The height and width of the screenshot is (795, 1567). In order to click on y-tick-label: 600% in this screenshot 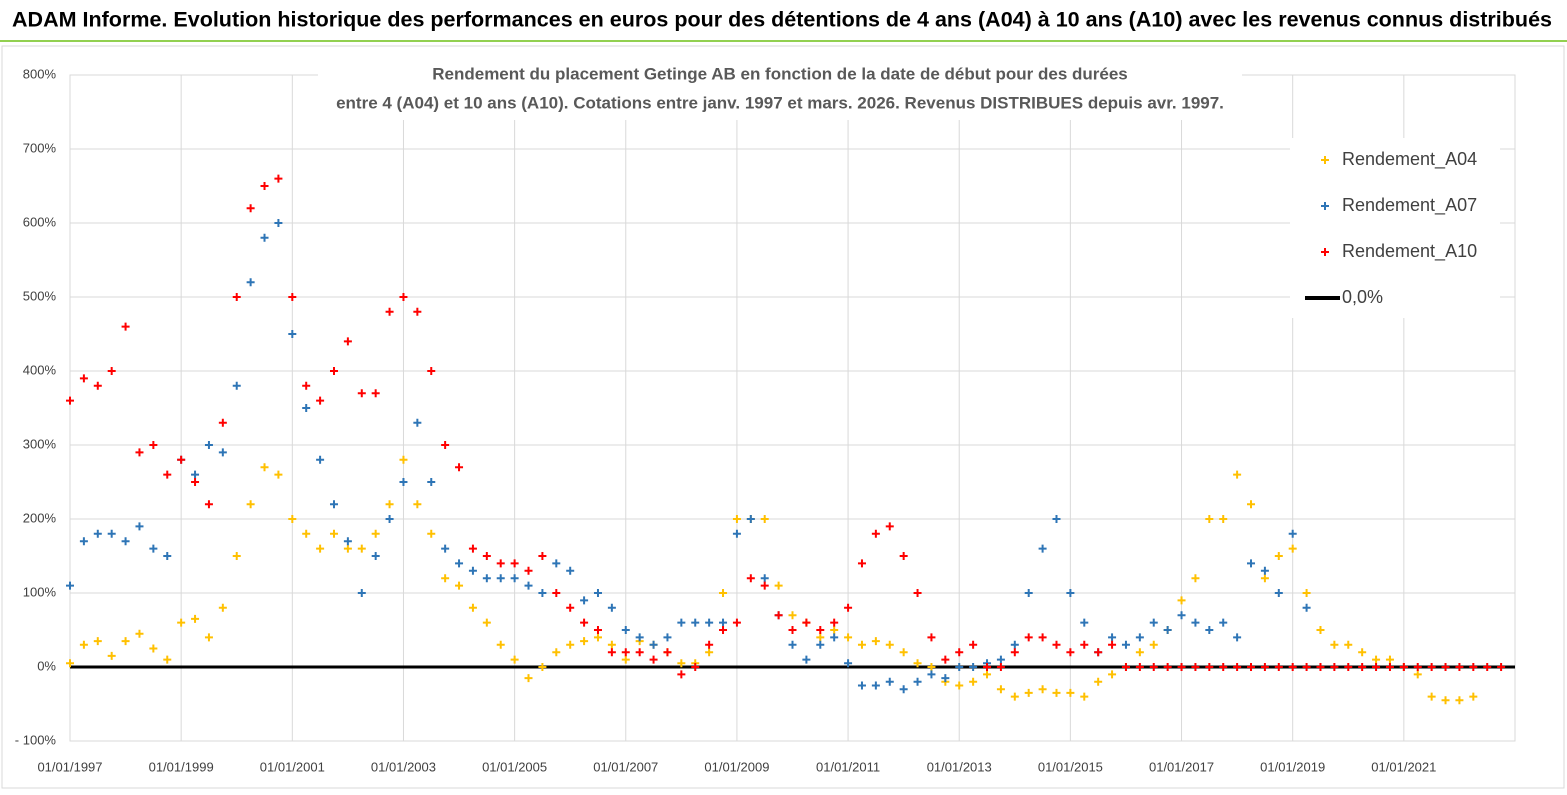, I will do `click(40, 221)`.